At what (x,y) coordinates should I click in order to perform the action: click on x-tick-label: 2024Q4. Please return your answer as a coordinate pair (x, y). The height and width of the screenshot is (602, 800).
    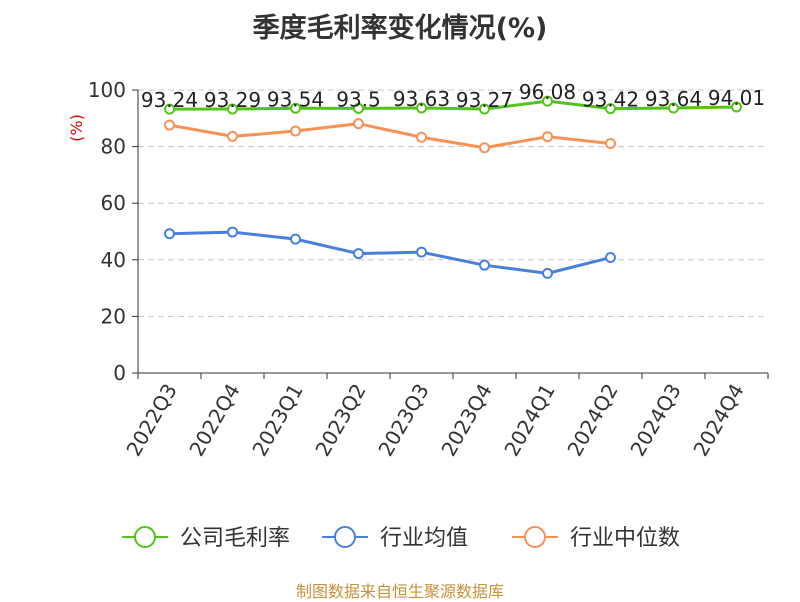
    Looking at the image, I should click on (718, 420).